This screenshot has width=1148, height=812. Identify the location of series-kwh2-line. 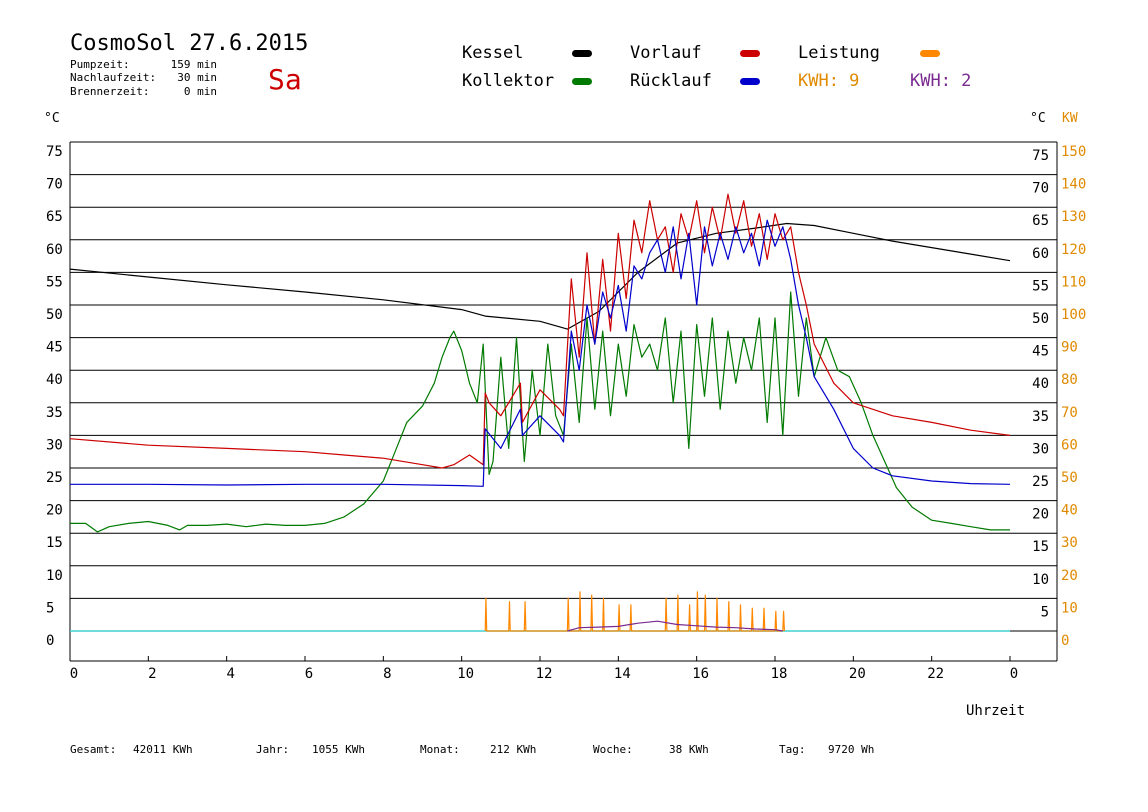
(675, 626).